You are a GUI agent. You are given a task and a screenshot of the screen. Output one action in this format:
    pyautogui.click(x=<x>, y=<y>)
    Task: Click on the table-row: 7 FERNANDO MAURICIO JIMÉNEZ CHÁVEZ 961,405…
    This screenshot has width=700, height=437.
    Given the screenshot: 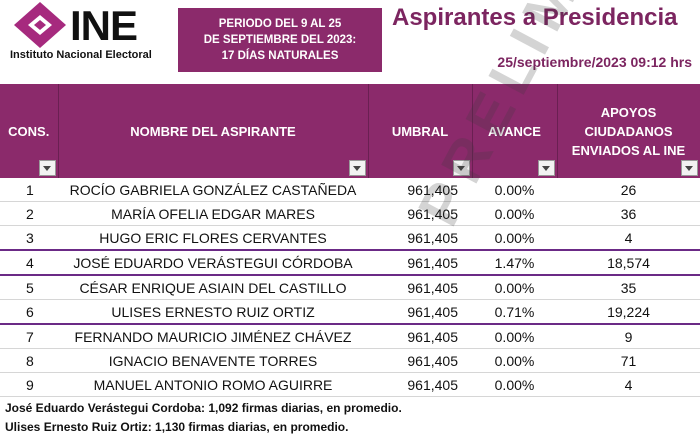 What is the action you would take?
    pyautogui.click(x=350, y=336)
    